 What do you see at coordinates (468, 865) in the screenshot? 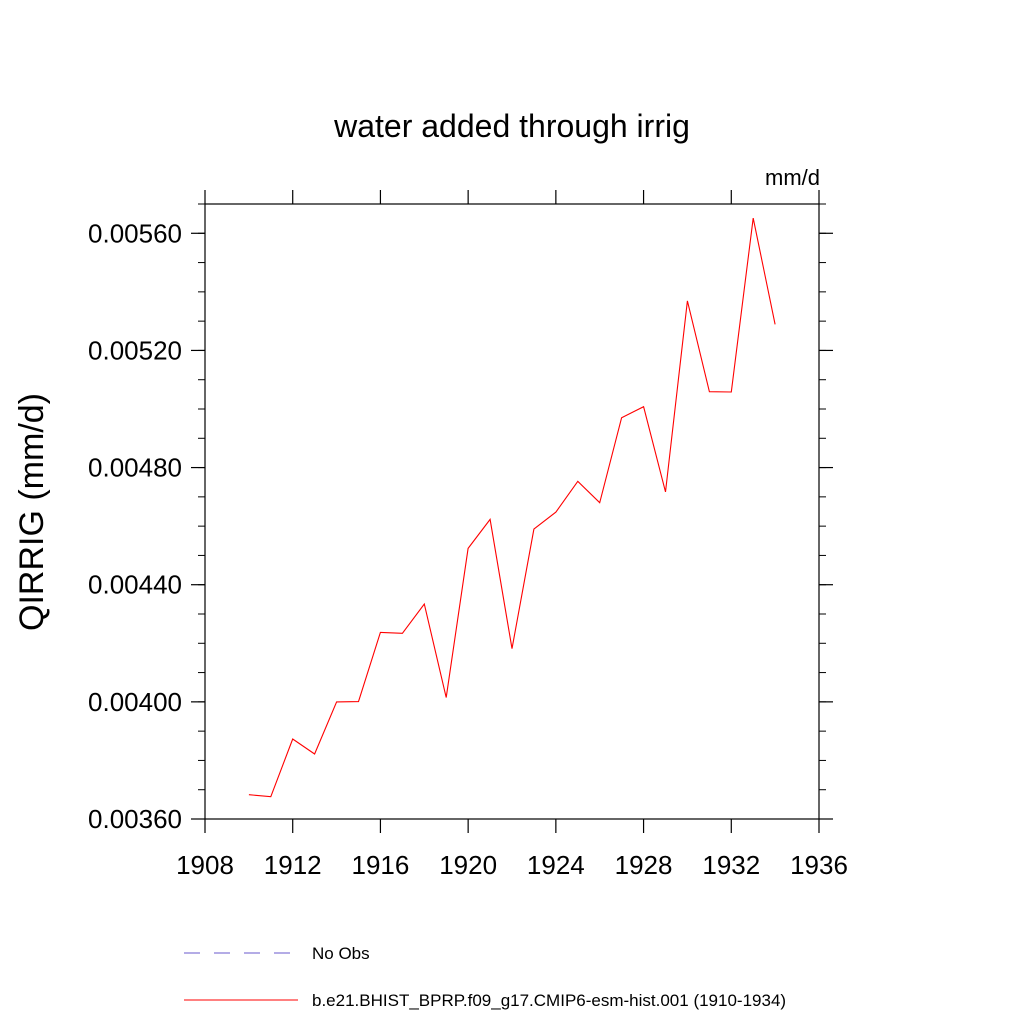
I see `x-tick-label: 1920` at bounding box center [468, 865].